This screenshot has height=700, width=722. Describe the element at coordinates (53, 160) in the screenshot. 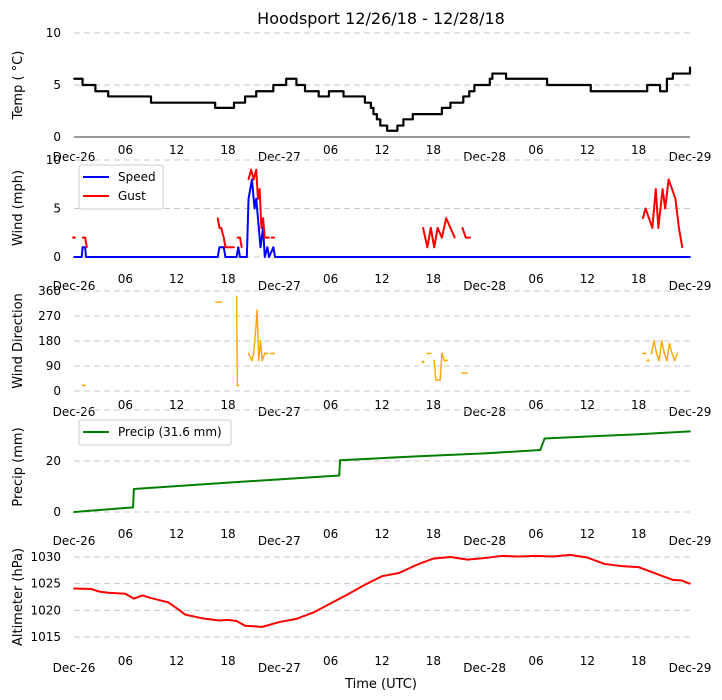

I see `y-tick-label: 10` at that location.